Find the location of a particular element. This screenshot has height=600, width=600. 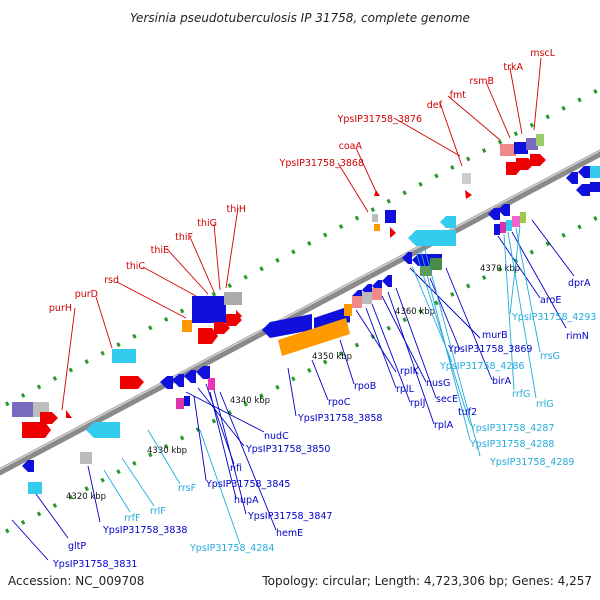

gene-label: secE is located at coordinates (447, 399).